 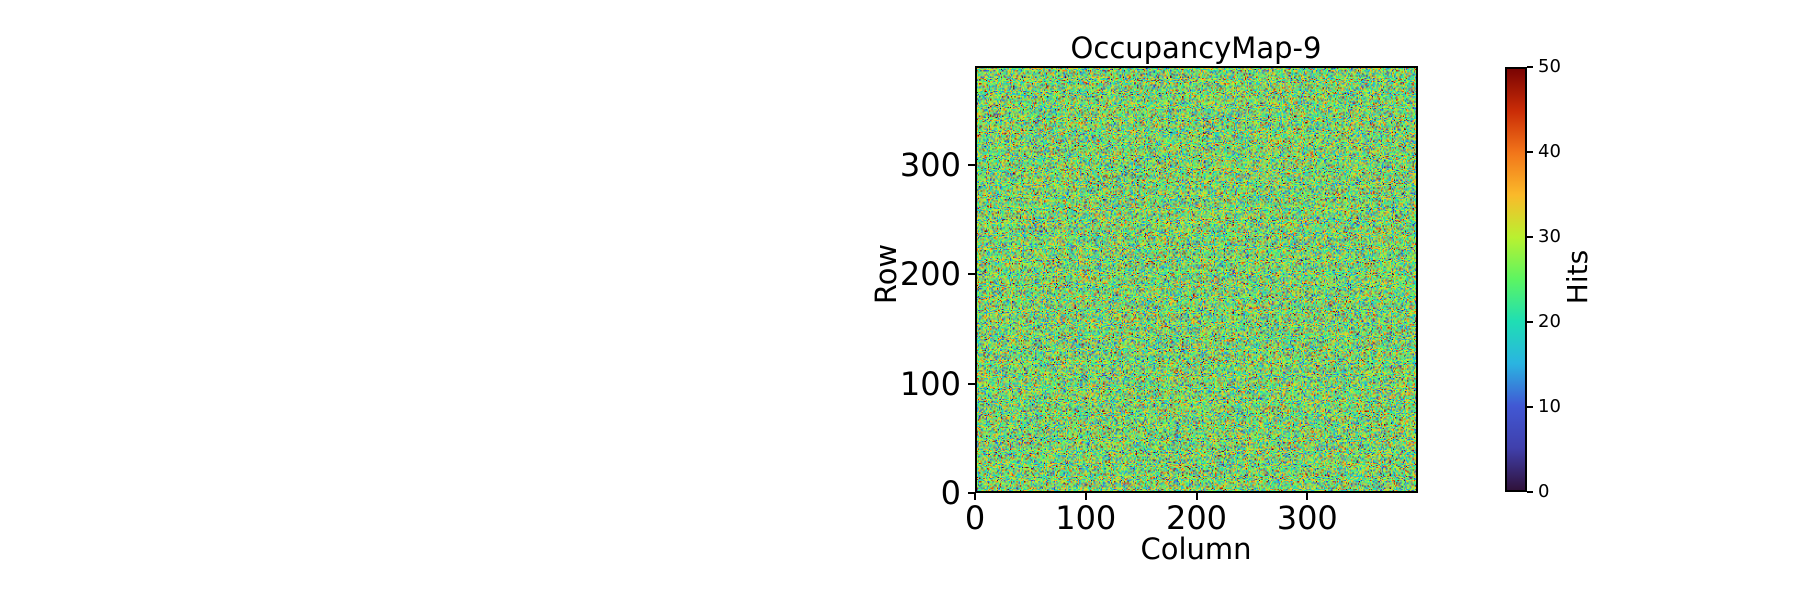 I want to click on colorbar, so click(x=1516, y=279).